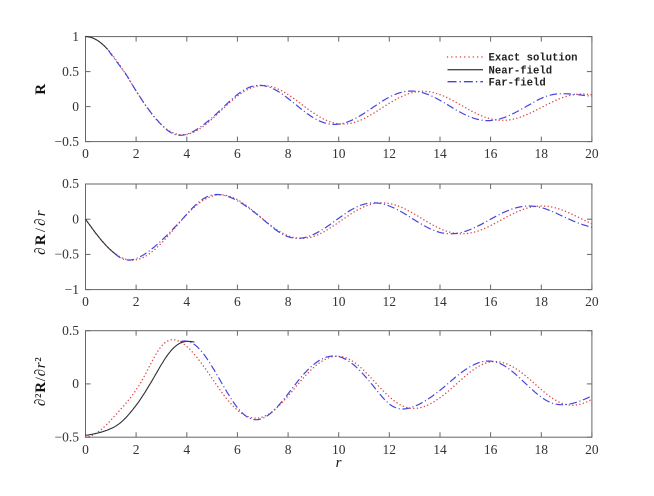 Image resolution: width=654 pixels, height=496 pixels. What do you see at coordinates (521, 71) in the screenshot?
I see `svg-text: Near-field` at bounding box center [521, 71].